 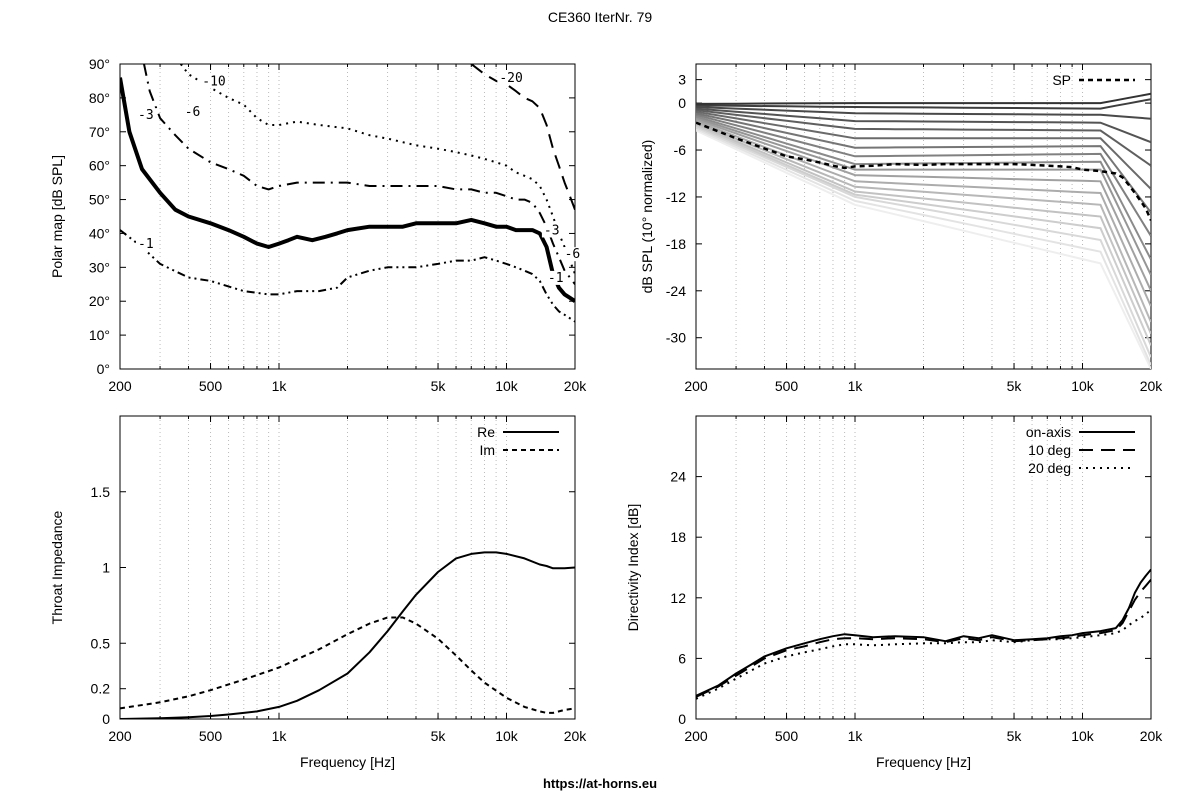 What do you see at coordinates (1049, 450) in the screenshot?
I see `legend-label: 10 deg` at bounding box center [1049, 450].